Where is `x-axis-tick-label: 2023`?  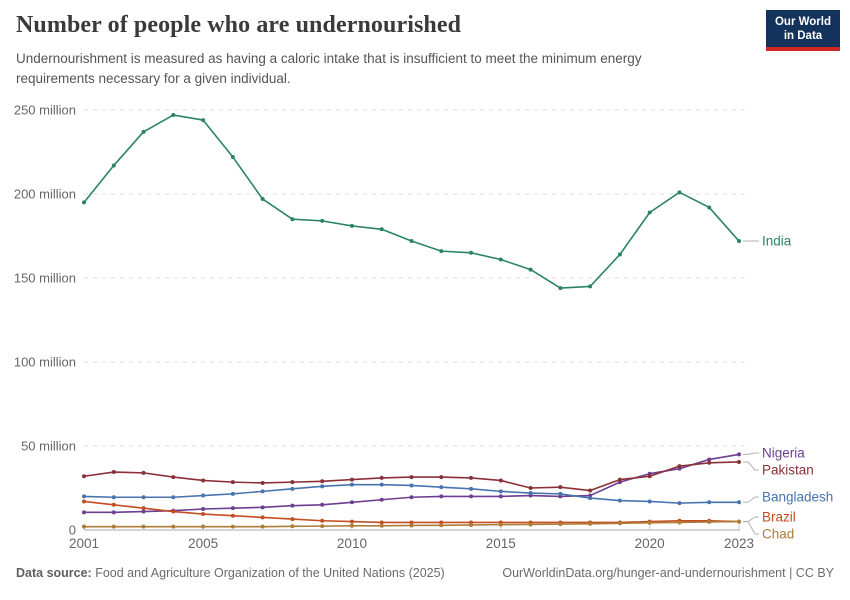 x-axis-tick-label: 2023 is located at coordinates (739, 543).